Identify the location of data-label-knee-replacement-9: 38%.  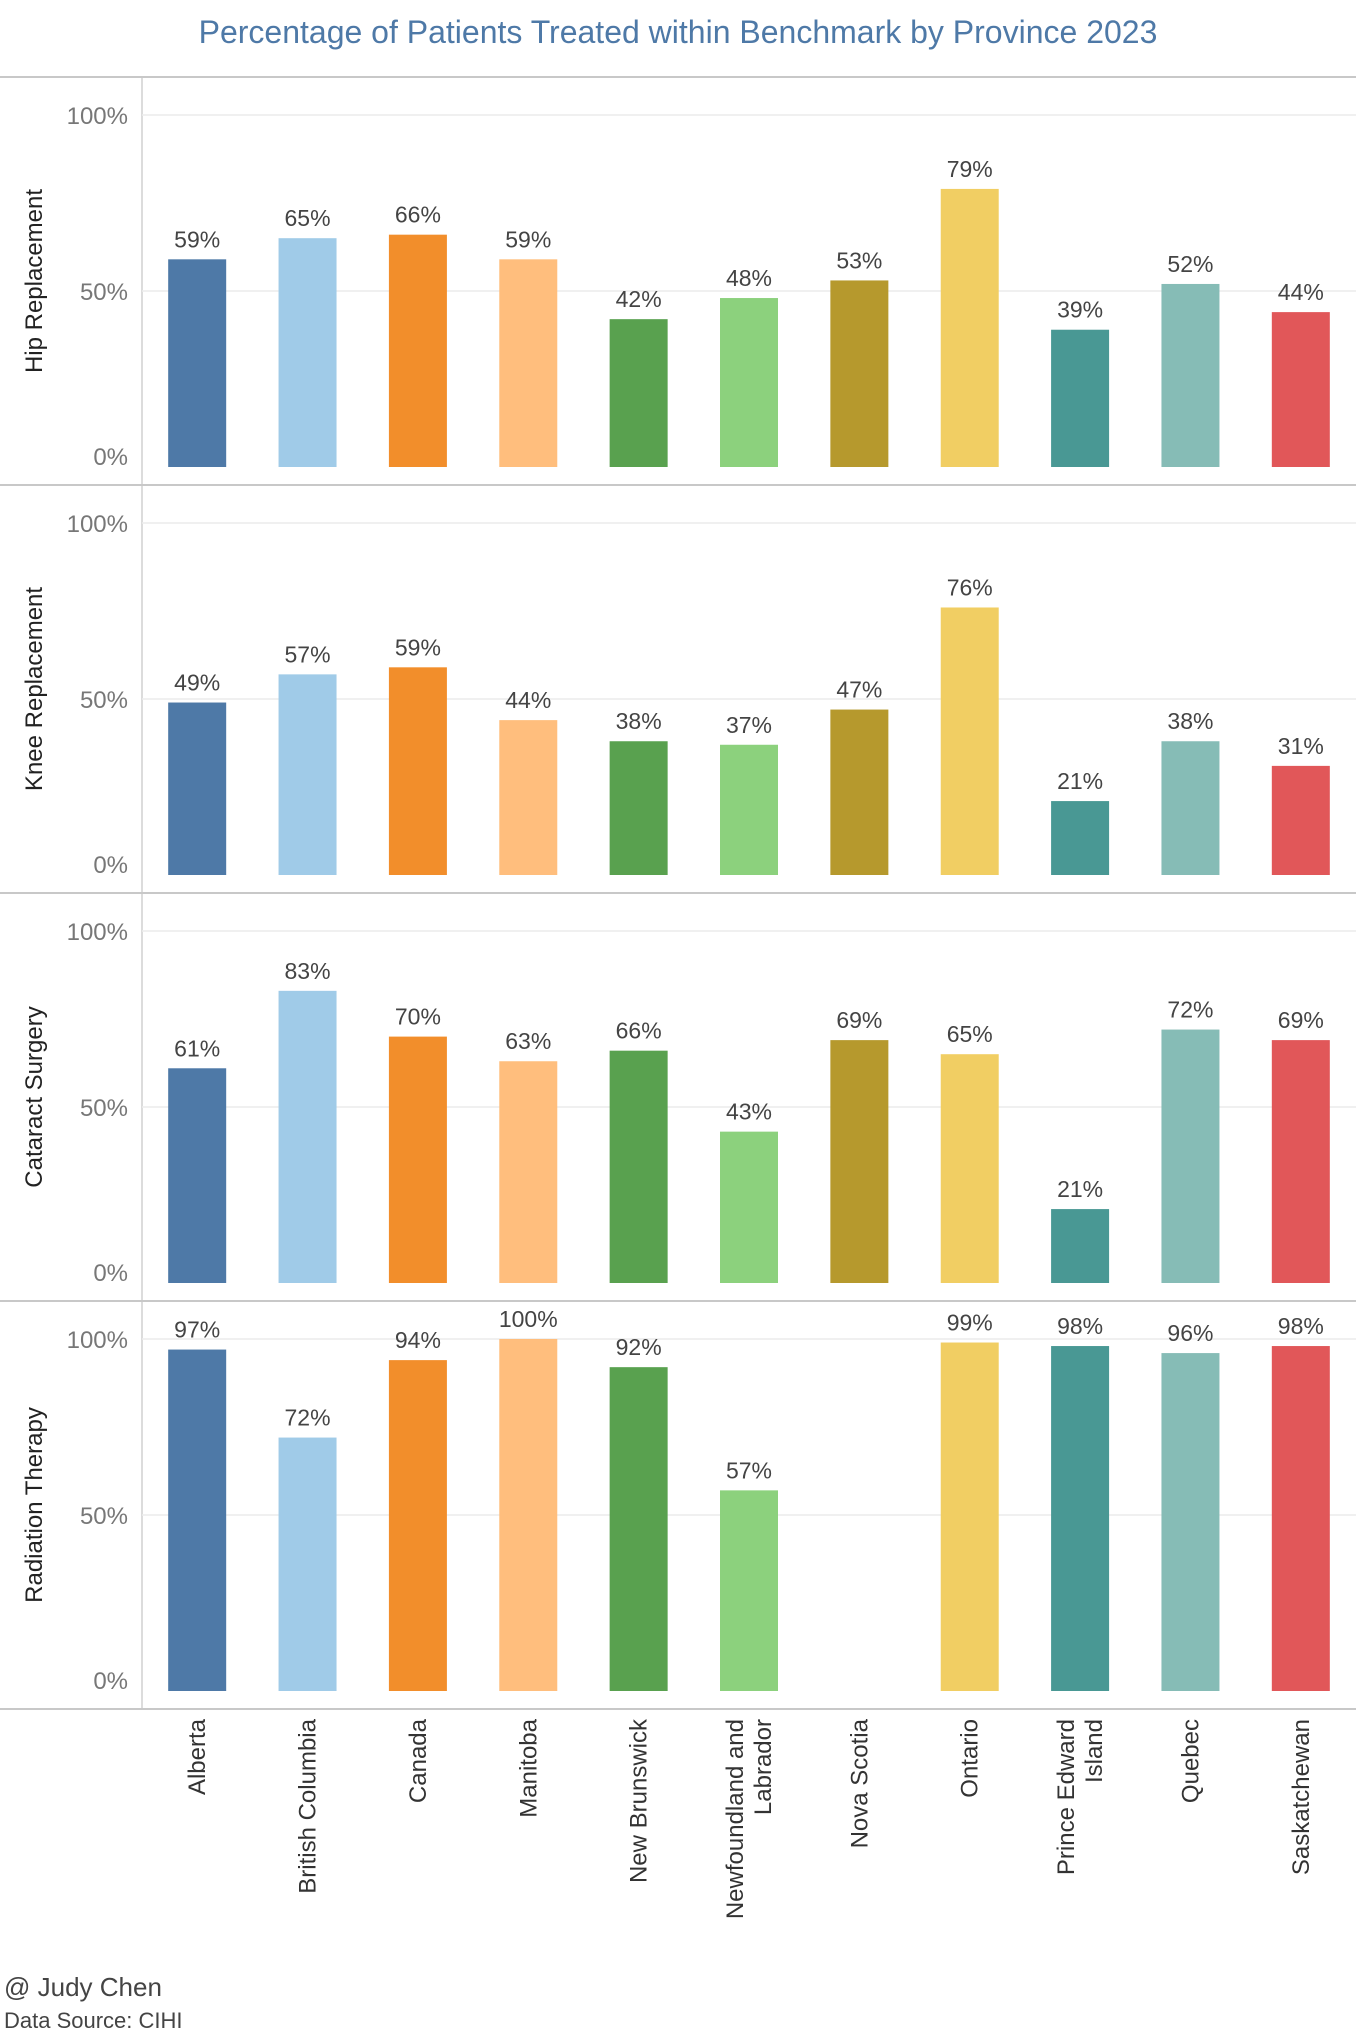
(1190, 721).